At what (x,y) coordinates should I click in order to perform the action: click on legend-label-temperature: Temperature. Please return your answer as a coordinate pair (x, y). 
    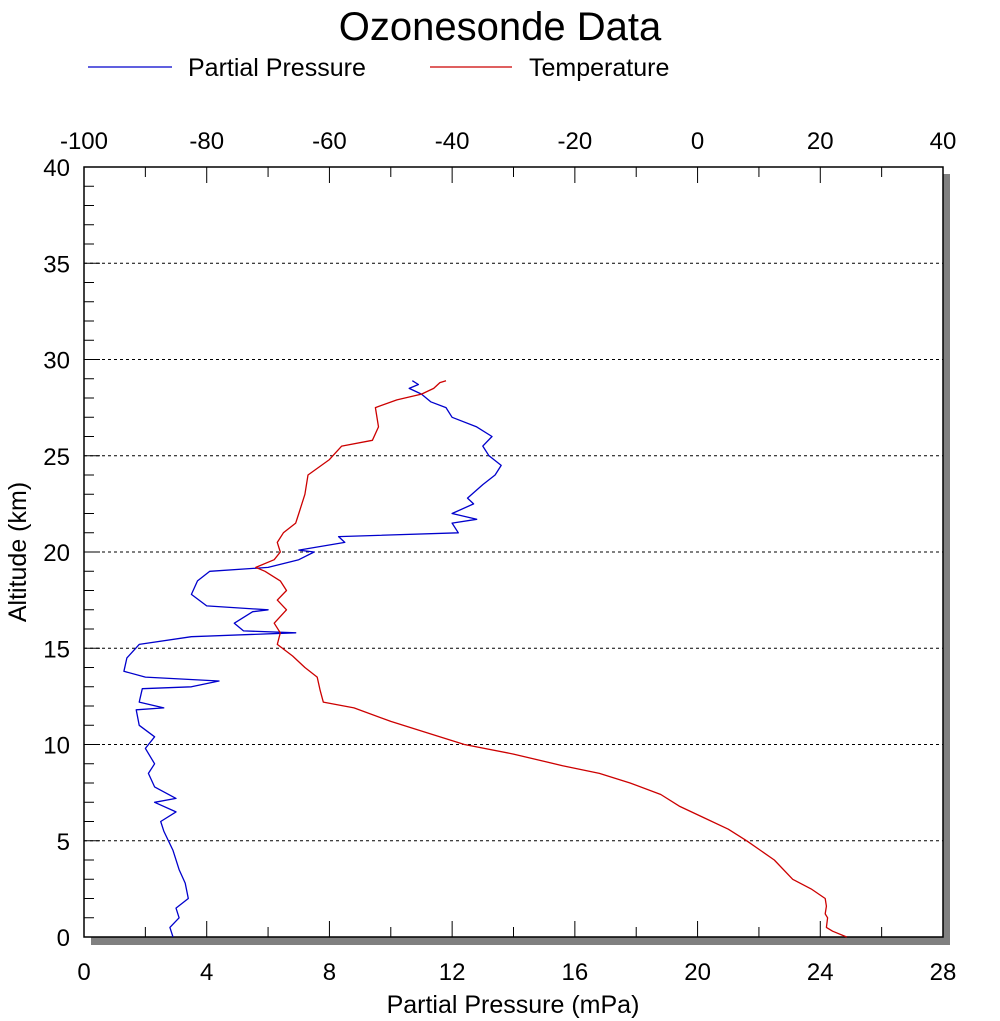
    Looking at the image, I should click on (599, 68).